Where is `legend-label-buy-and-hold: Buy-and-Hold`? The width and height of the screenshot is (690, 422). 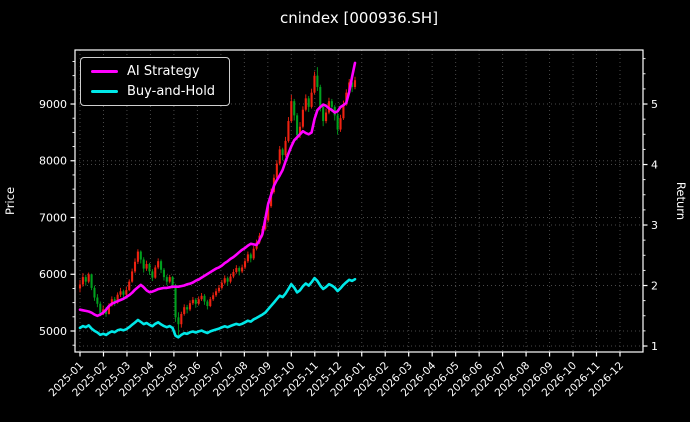 legend-label-buy-and-hold: Buy-and-Hold is located at coordinates (171, 91).